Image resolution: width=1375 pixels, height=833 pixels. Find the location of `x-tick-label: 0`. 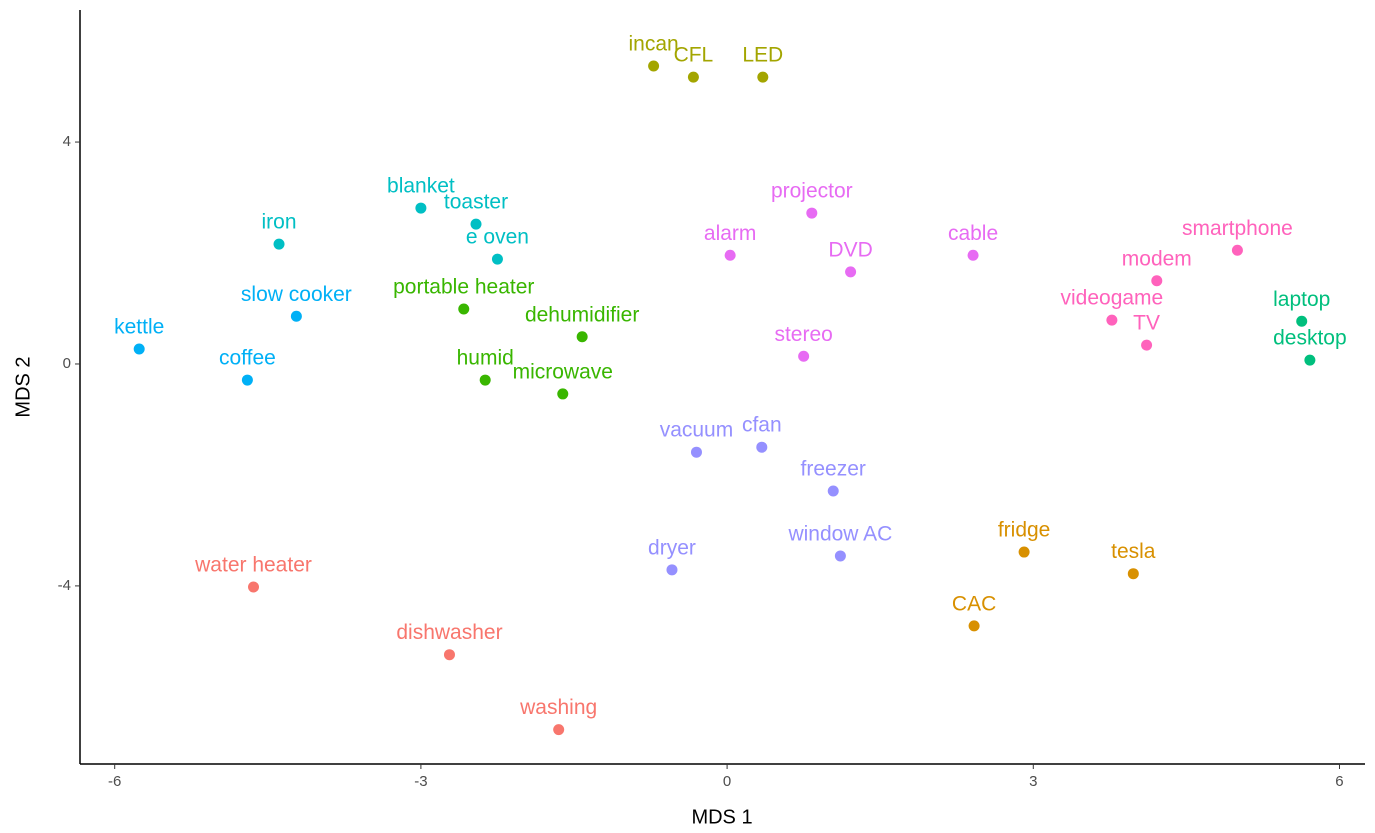

x-tick-label: 0 is located at coordinates (727, 781).